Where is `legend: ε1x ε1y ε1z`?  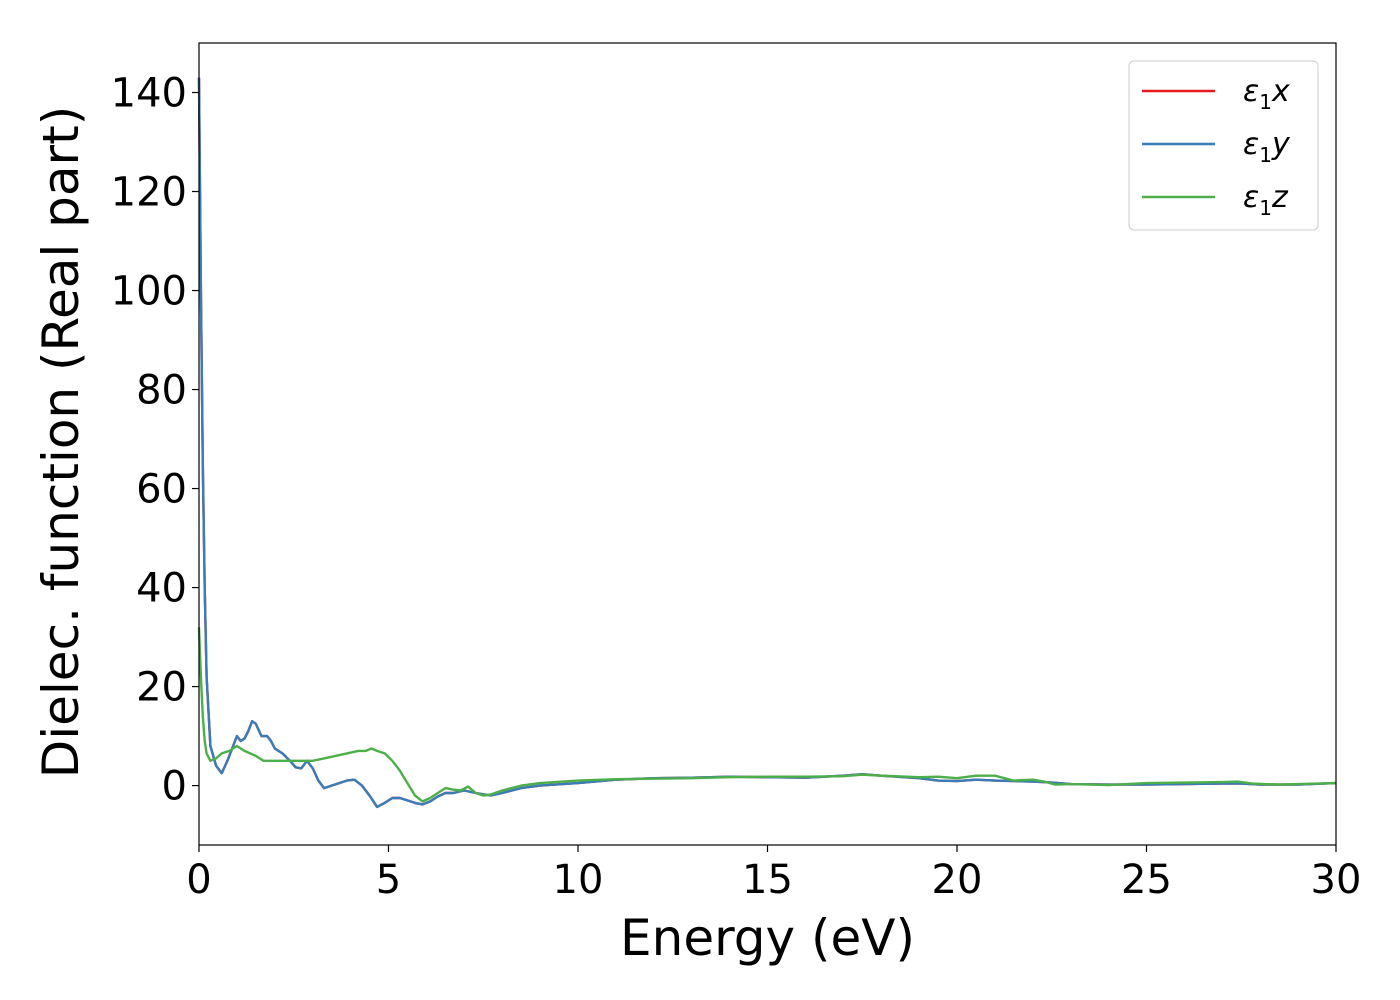
legend: ε1x ε1y ε1z is located at coordinates (1223, 145).